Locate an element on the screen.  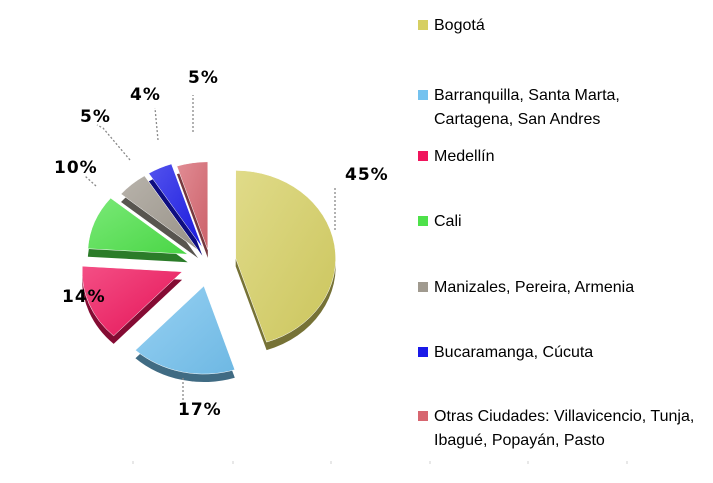
data-label: 14% is located at coordinates (84, 297).